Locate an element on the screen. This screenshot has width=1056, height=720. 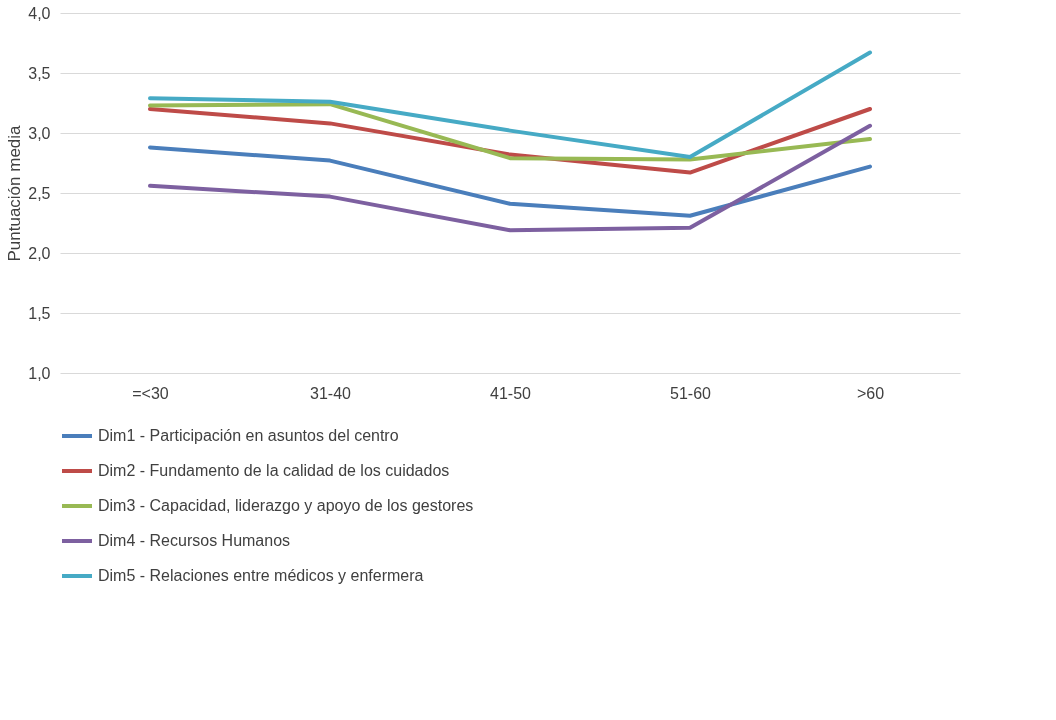
x-tick-label: 31-40 is located at coordinates (331, 393).